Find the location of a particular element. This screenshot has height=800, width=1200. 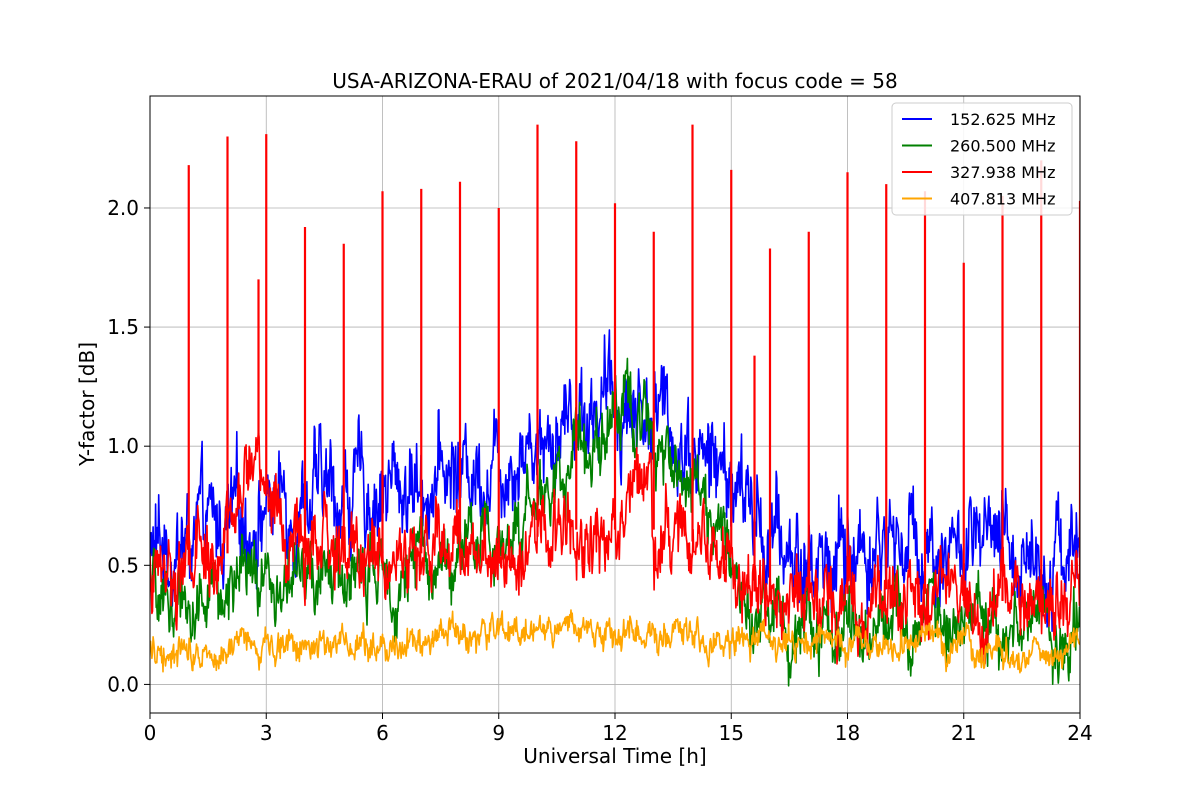

x-tick-label: 6 is located at coordinates (382, 733).